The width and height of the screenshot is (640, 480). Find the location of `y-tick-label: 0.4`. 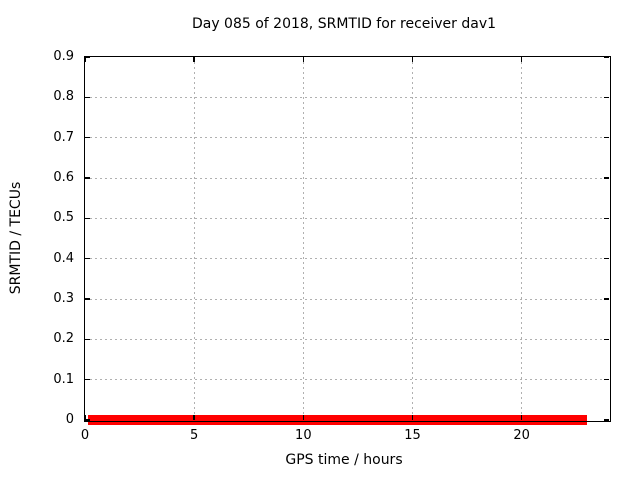

y-tick-label: 0.4 is located at coordinates (63, 258).